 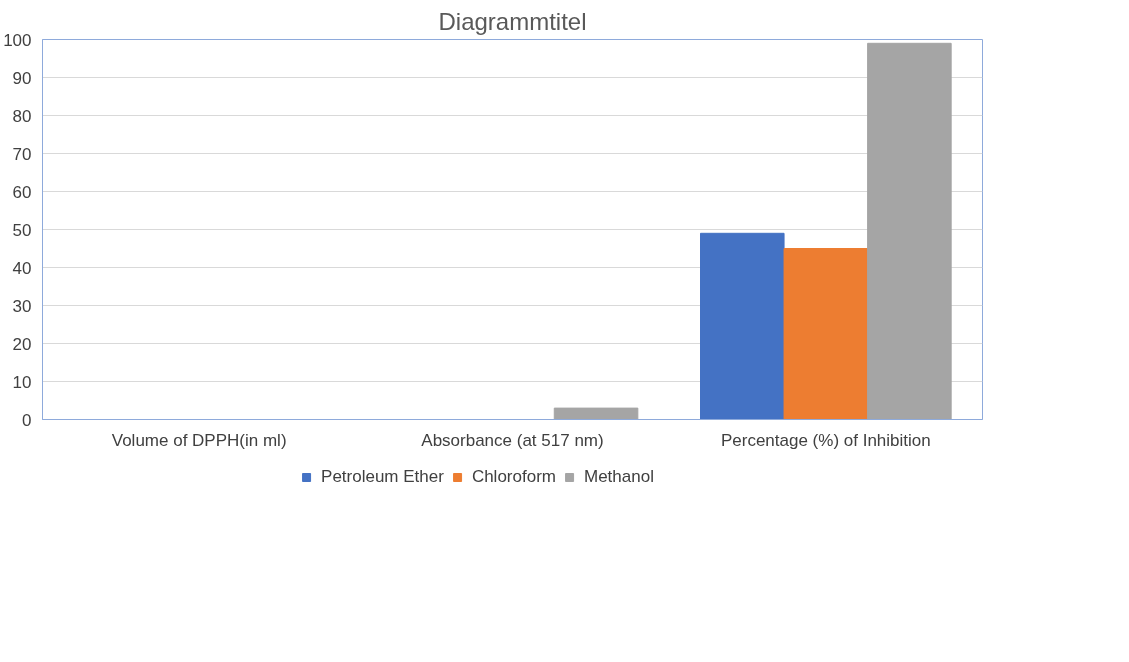 What do you see at coordinates (22, 230) in the screenshot?
I see `y-tick-label: 50` at bounding box center [22, 230].